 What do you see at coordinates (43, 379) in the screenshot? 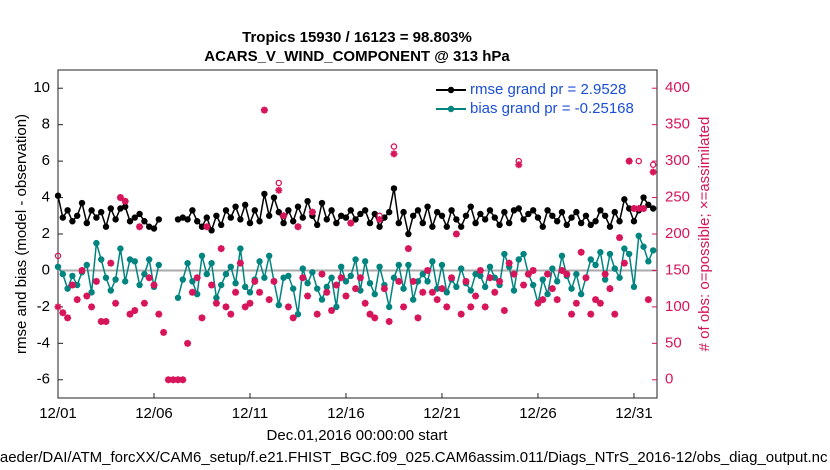
I see `y-tick-label: -6` at bounding box center [43, 379].